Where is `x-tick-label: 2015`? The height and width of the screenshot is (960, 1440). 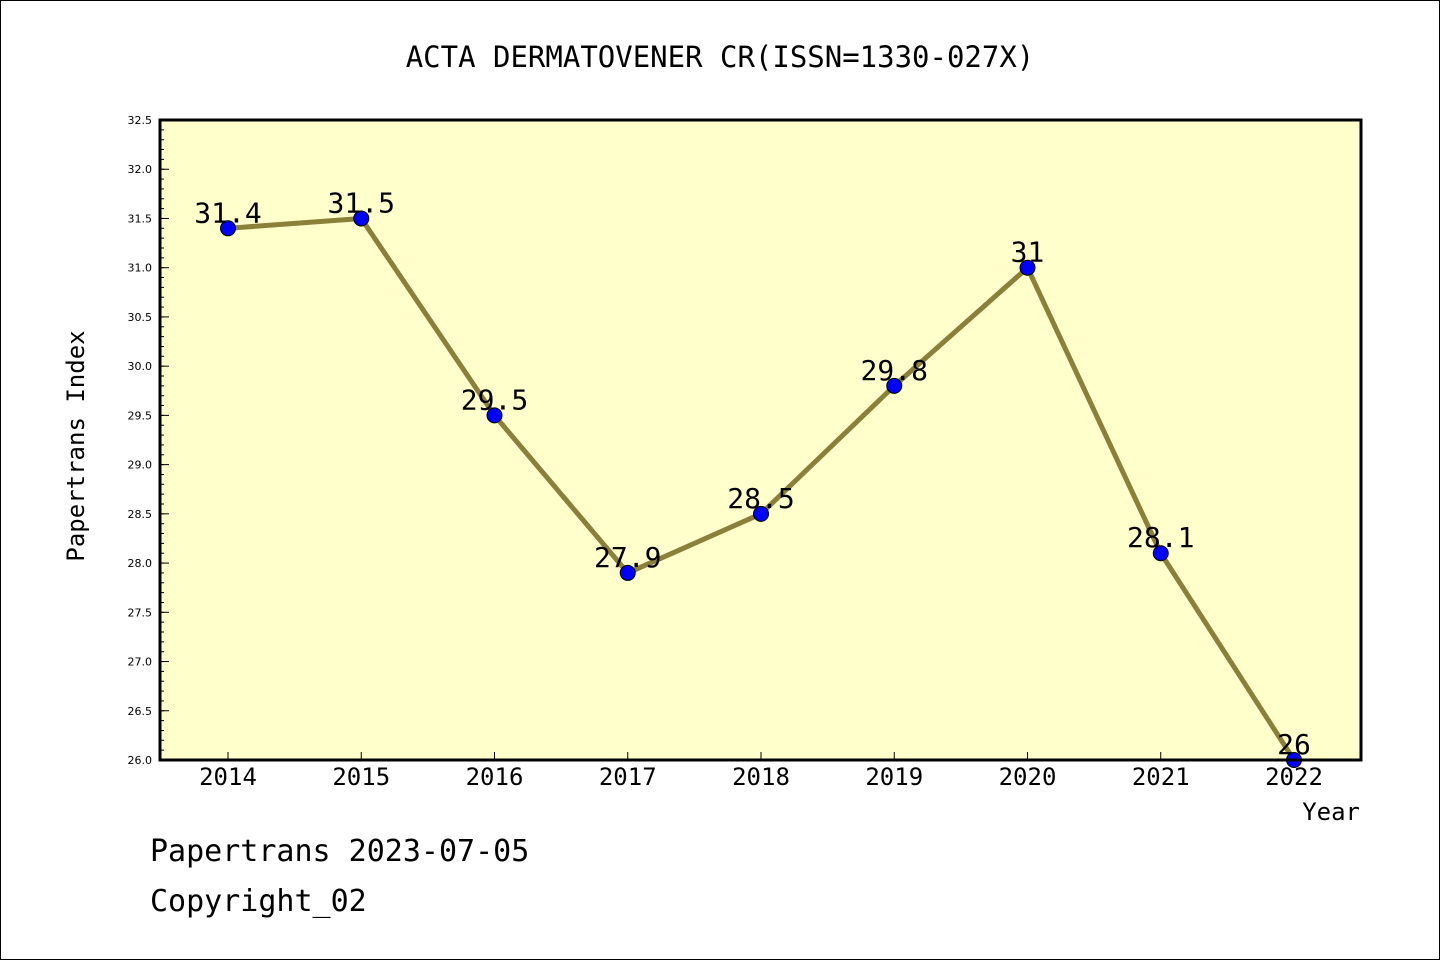
x-tick-label: 2015 is located at coordinates (361, 777).